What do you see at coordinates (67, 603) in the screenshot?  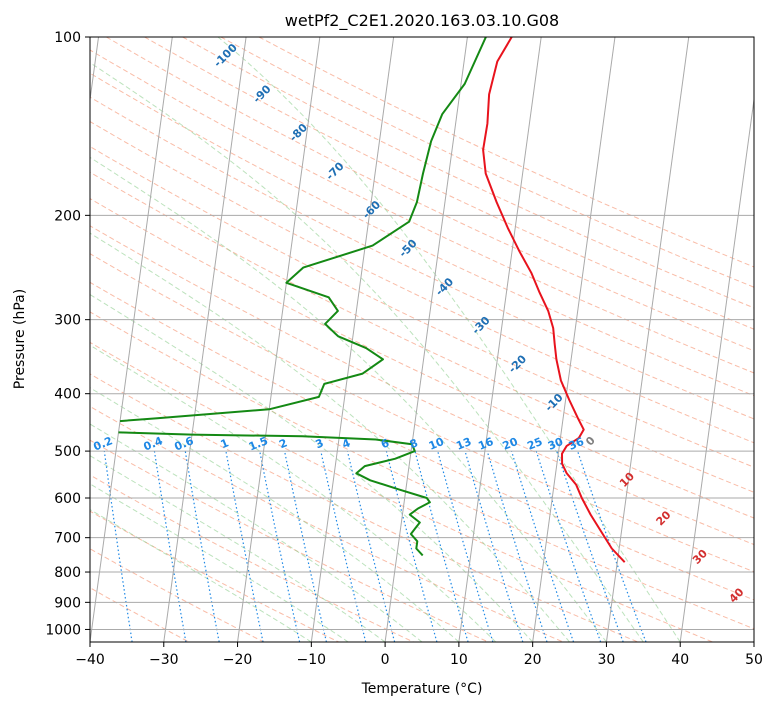 I see `y-tick-label: 900` at bounding box center [67, 603].